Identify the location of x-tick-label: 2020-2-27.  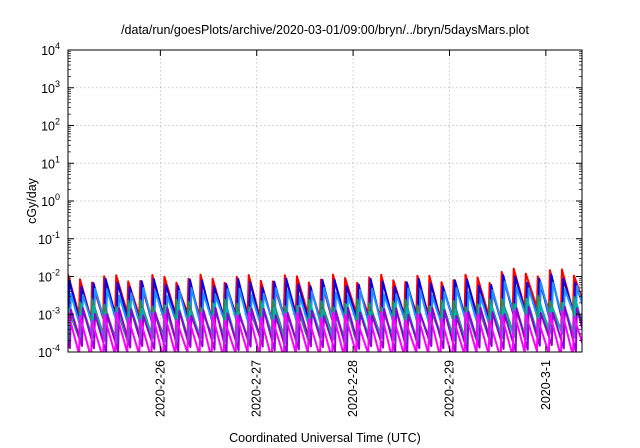
(257, 388).